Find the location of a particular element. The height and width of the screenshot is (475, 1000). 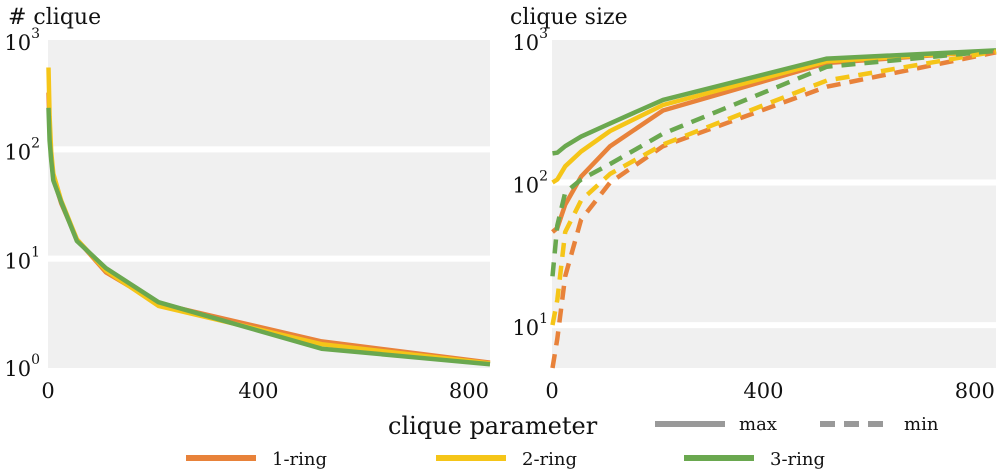

legend-label-1-ring: 1-ring is located at coordinates (299, 459).